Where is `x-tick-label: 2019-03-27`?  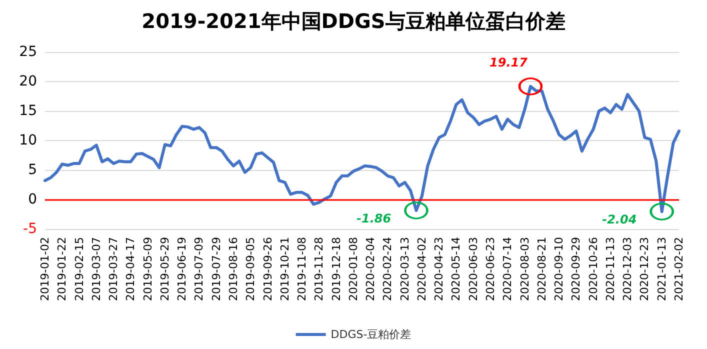 x-tick-label: 2019-03-27 is located at coordinates (113, 269).